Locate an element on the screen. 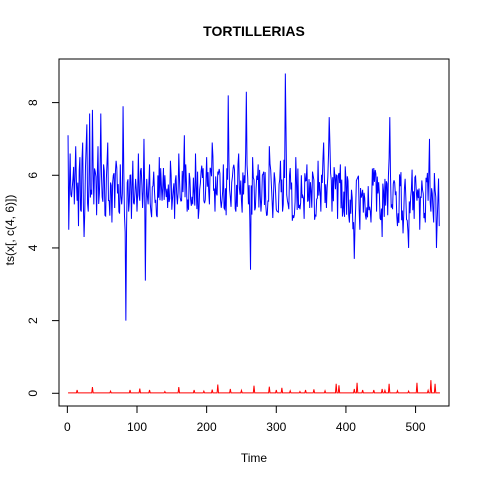 This screenshot has height=480, width=480. x-tick-label: 400 is located at coordinates (346, 427).